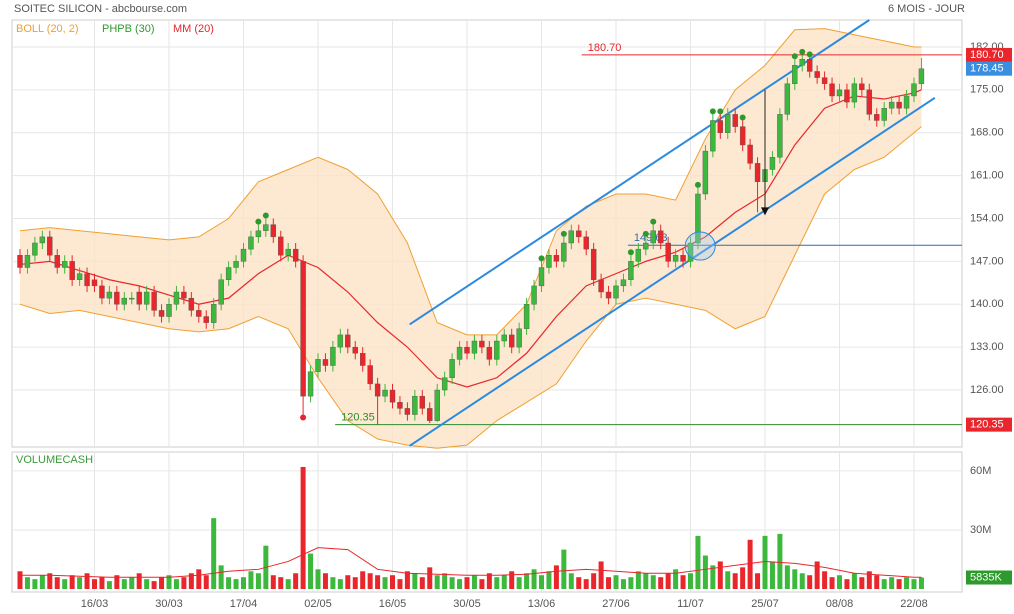 This screenshot has height=614, width=1014. I want to click on x-tick-label: 13/06, so click(542, 604).